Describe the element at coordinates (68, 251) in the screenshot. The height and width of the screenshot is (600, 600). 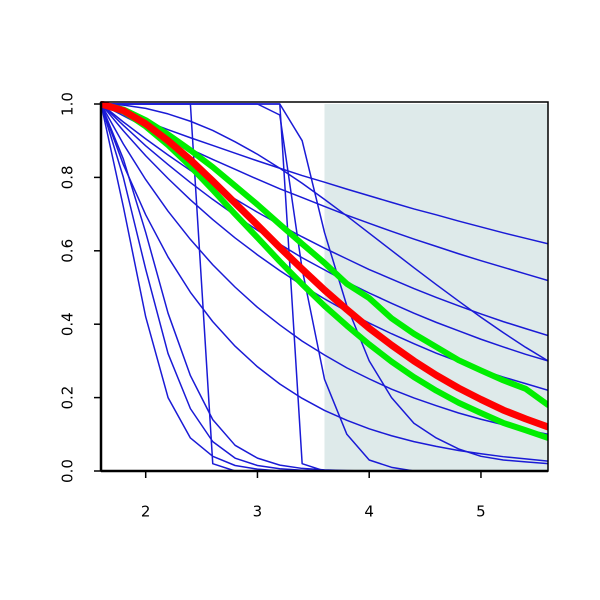
I see `y-tick-label: 0.6` at that location.